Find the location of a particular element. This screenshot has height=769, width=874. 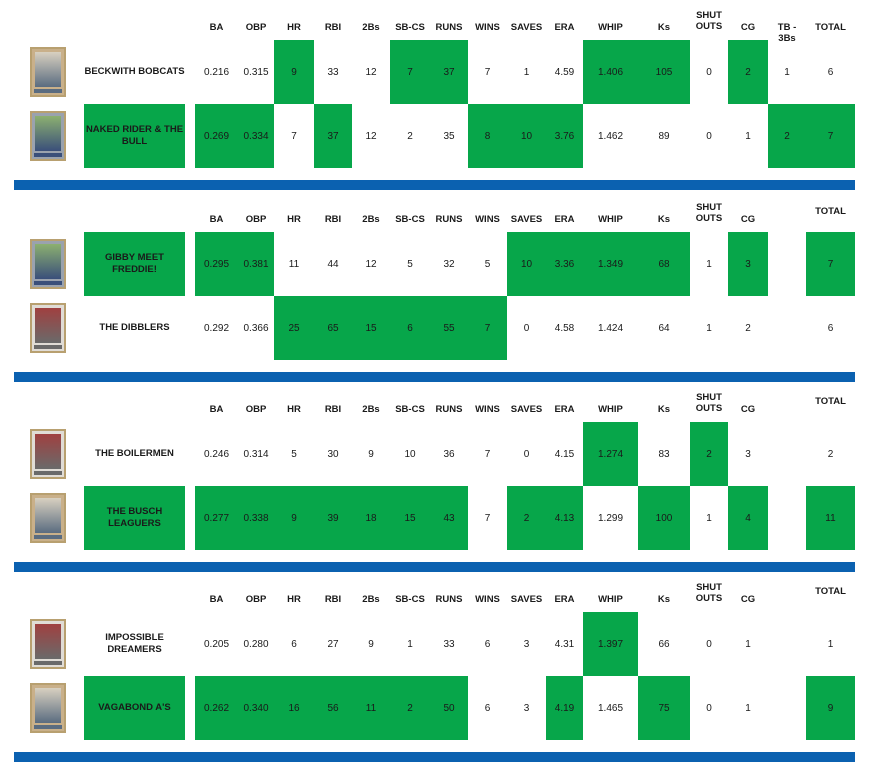

stat-cell: 75 is located at coordinates (664, 708).